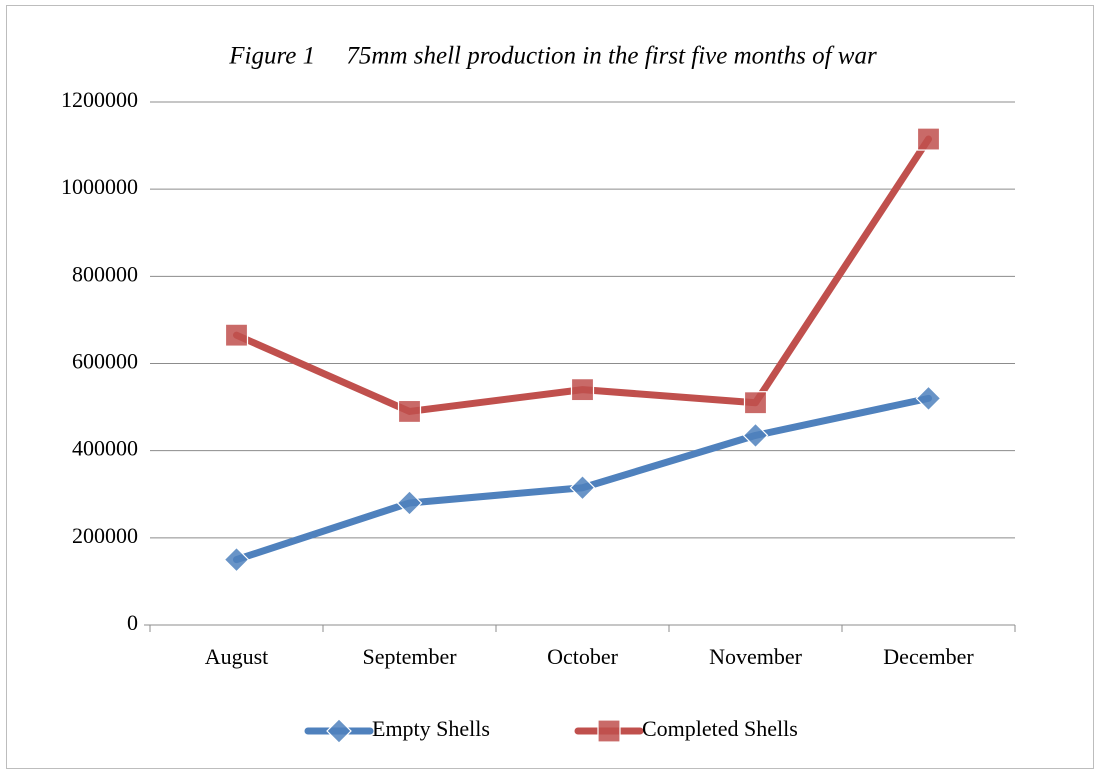 The height and width of the screenshot is (770, 1095). What do you see at coordinates (237, 656) in the screenshot?
I see `x-tick-label: August` at bounding box center [237, 656].